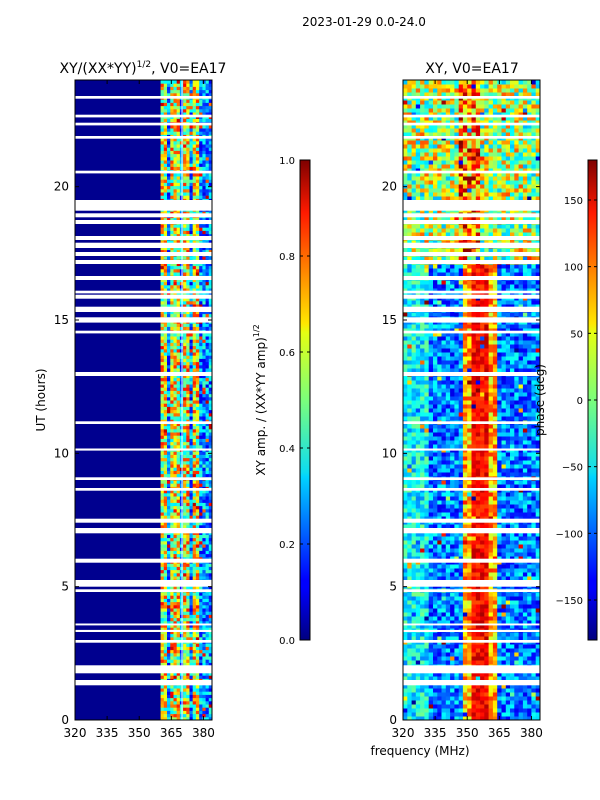 This screenshot has height=800, width=600. I want to click on amplitude-colorbar-gradient, so click(305, 400).